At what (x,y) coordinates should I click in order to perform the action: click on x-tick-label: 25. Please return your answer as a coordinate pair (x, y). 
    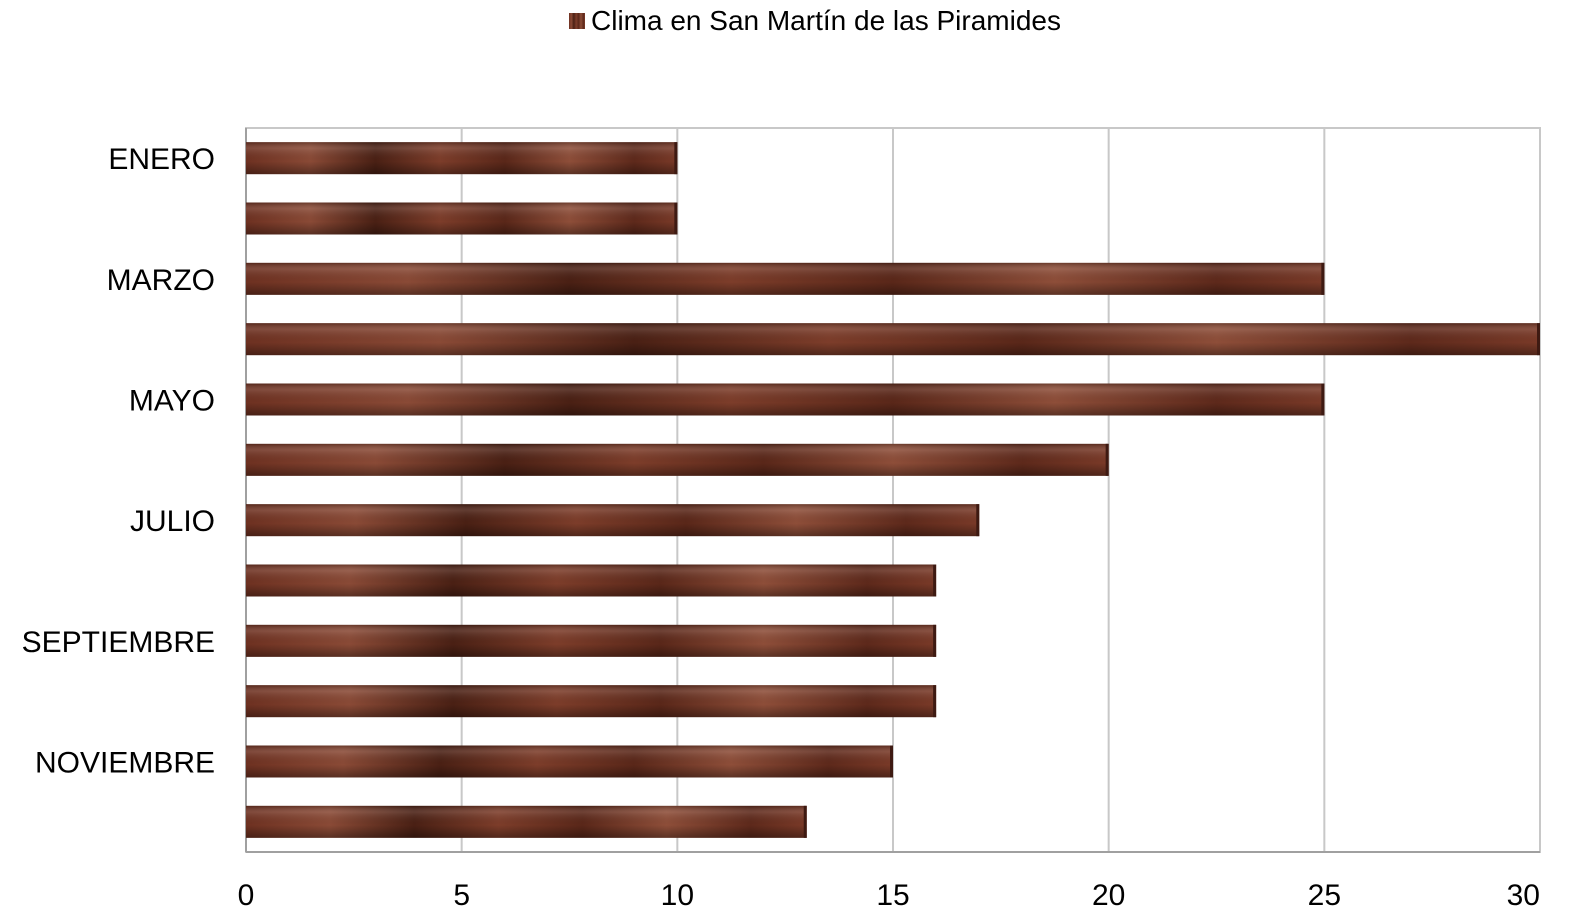
    Looking at the image, I should click on (1324, 895).